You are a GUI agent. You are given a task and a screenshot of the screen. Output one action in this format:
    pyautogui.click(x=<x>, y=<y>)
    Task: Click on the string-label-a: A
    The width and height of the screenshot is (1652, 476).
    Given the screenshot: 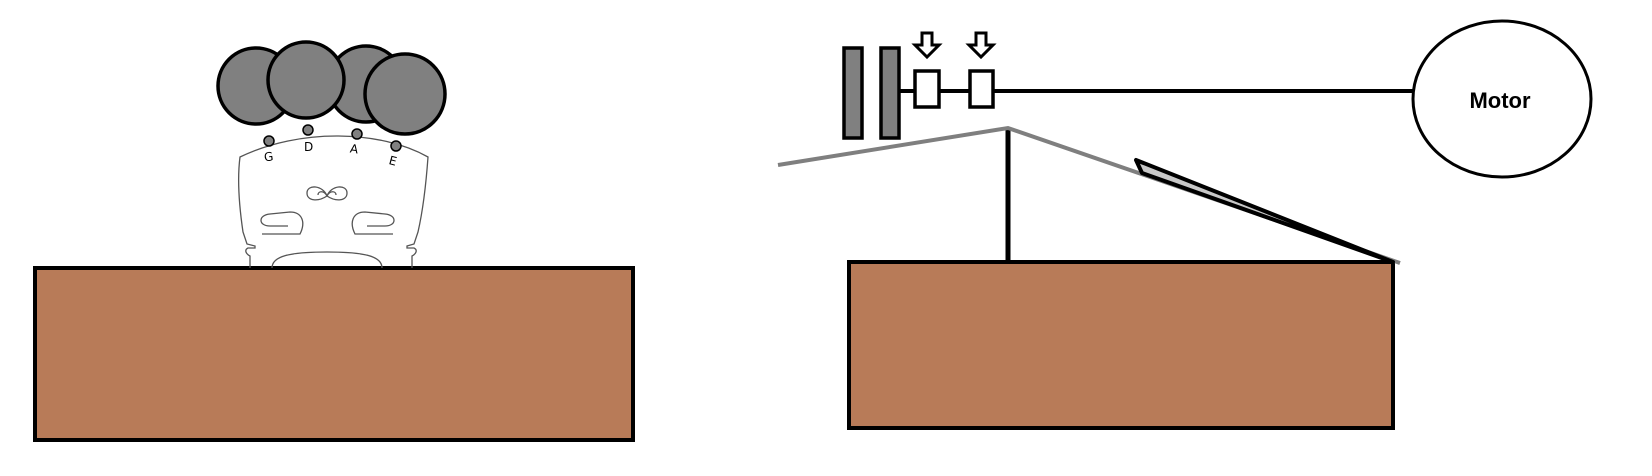 What is the action you would take?
    pyautogui.click(x=354, y=149)
    